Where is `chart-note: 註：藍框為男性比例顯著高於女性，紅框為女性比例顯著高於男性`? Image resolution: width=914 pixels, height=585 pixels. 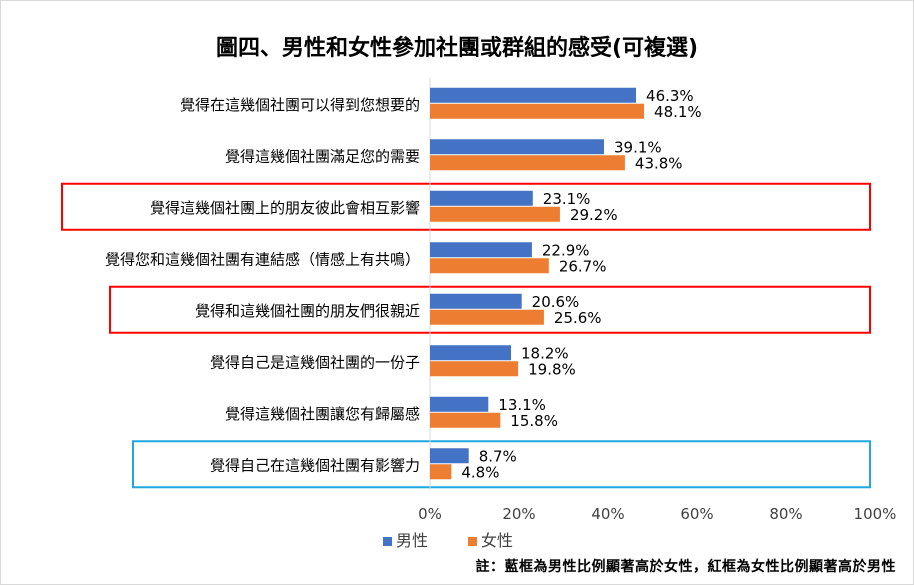 chart-note: 註：藍框為男性比例顯著高於女性，紅框為女性比例顯著高於男性 is located at coordinates (685, 567).